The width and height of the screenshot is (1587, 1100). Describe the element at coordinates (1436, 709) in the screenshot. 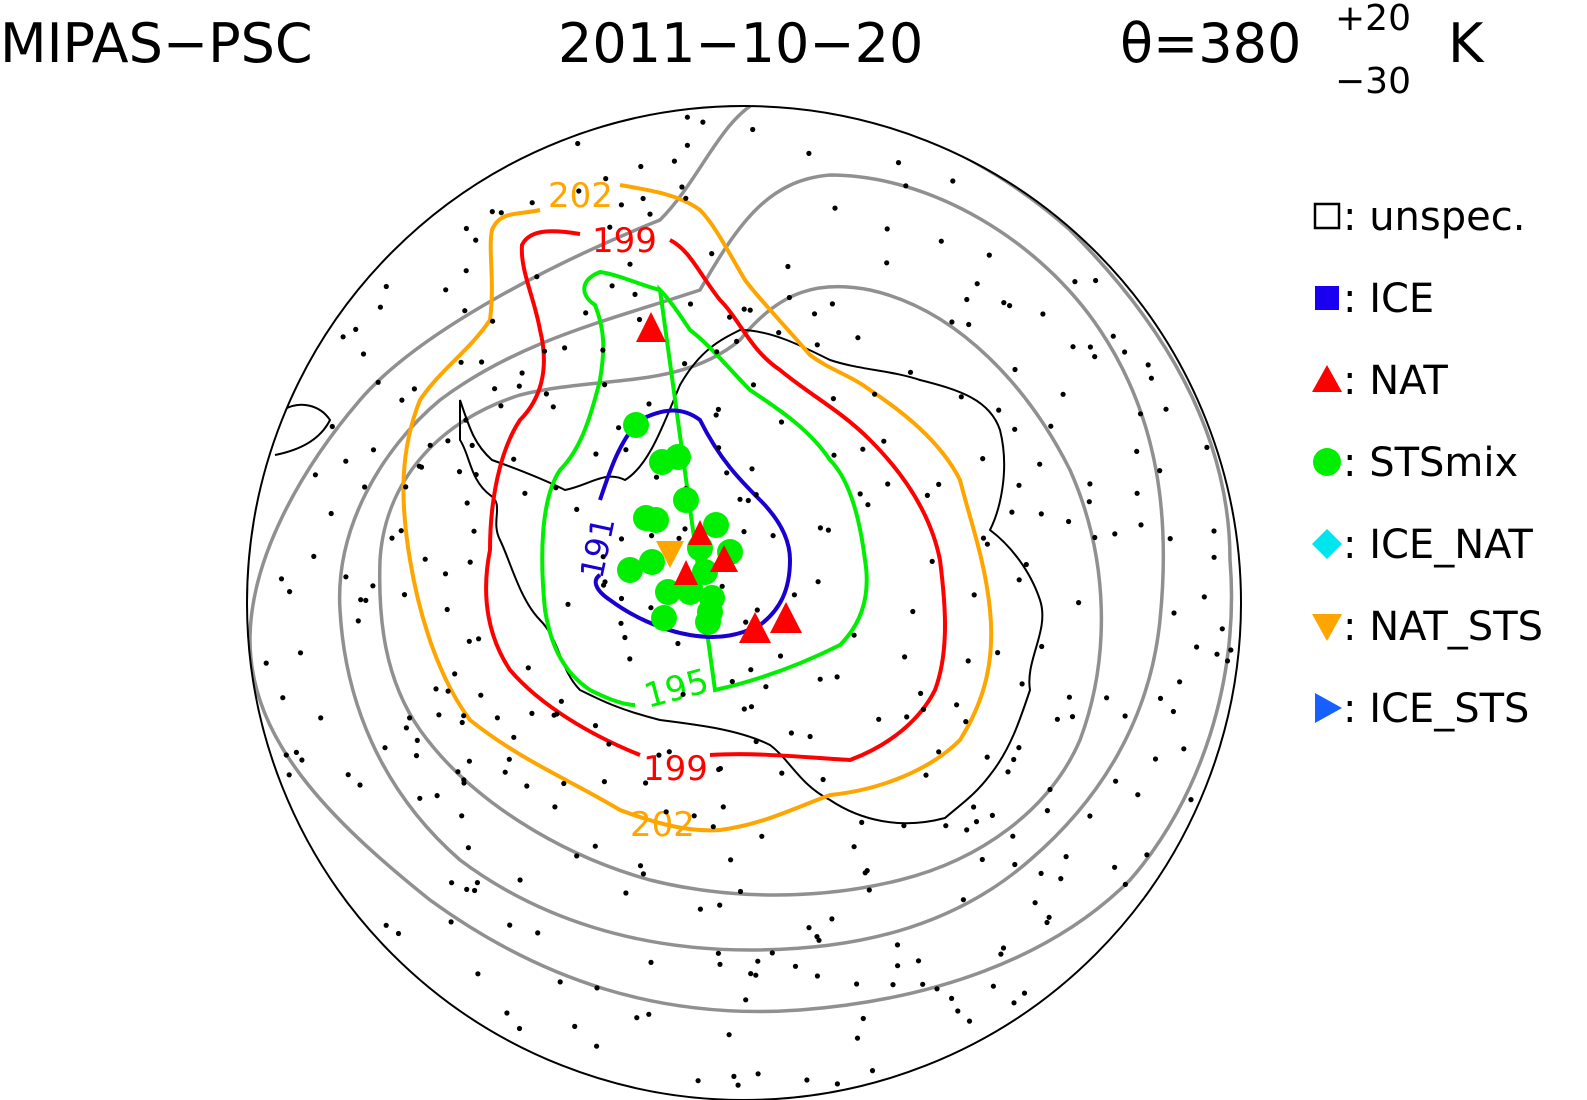

I see `legend-label: : ICE_STS` at that location.